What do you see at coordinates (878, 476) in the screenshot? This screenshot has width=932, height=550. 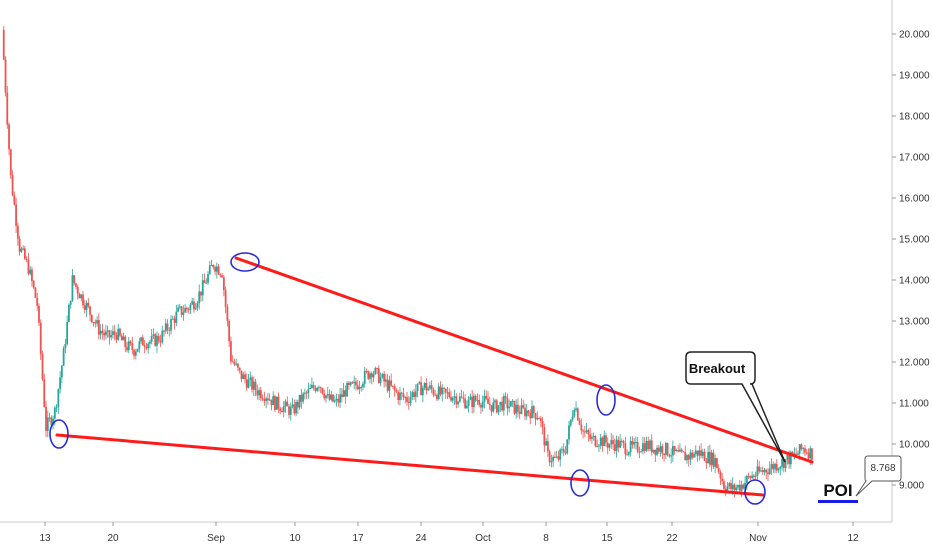 I see `price-tag-bubble` at bounding box center [878, 476].